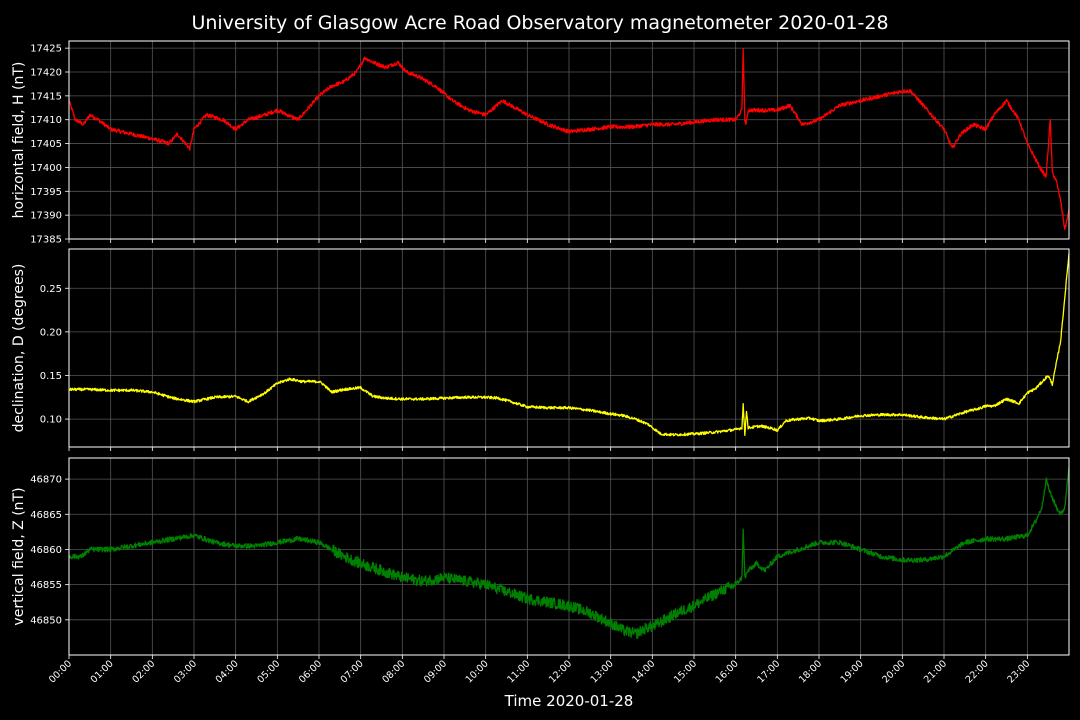 Image resolution: width=1080 pixels, height=720 pixels. What do you see at coordinates (569, 701) in the screenshot?
I see `x-axis-label: Time 2020-01-28` at bounding box center [569, 701].